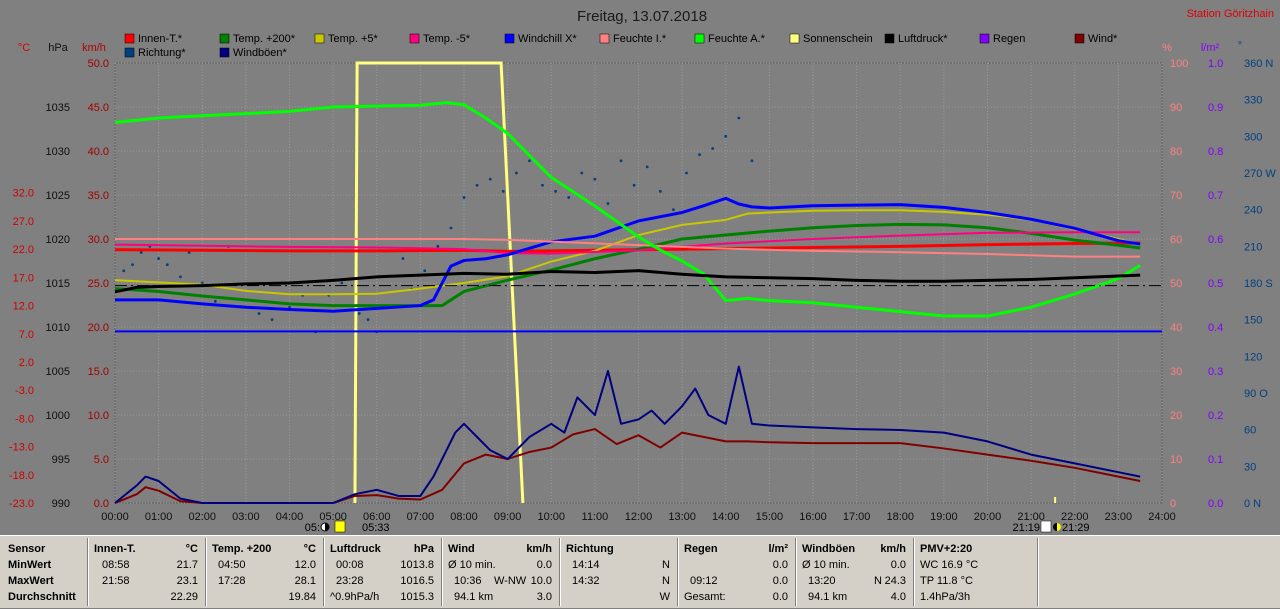 The image size is (1280, 609). Describe the element at coordinates (58, 196) in the screenshot. I see `tick-label-hpa: 1025` at that location.